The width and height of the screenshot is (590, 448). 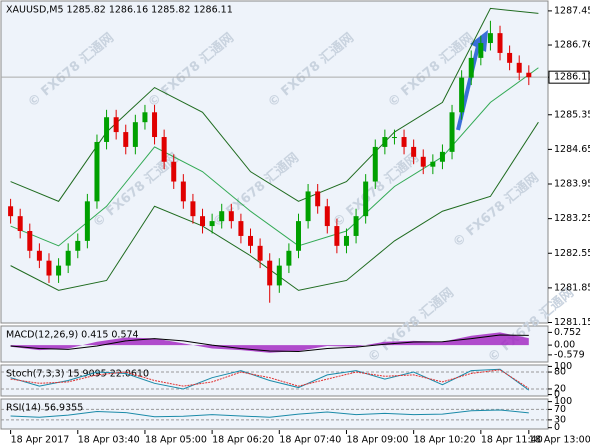 What do you see at coordinates (572, 45) in the screenshot?
I see `y-tick-label: 1286.76` at bounding box center [572, 45].